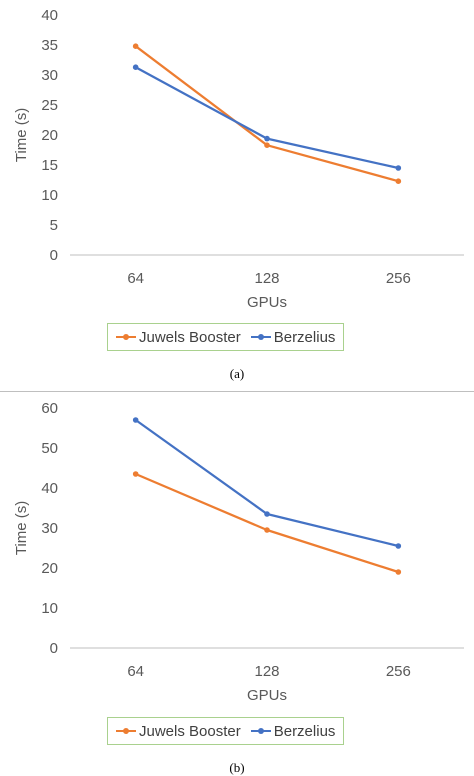 The width and height of the screenshot is (474, 776). What do you see at coordinates (237, 391) in the screenshot?
I see `panel-divider` at bounding box center [237, 391].